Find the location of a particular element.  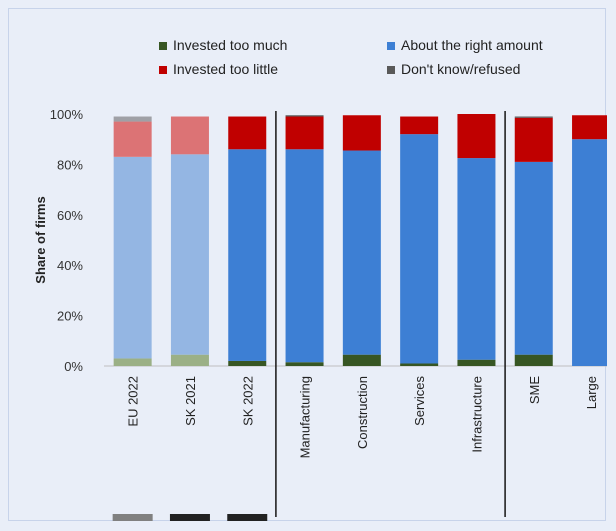

category-label: Construction is located at coordinates (362, 412).